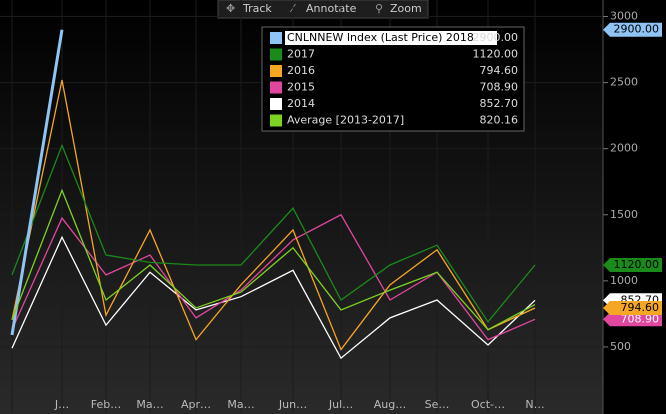  Describe the element at coordinates (379, 8) in the screenshot. I see `zoom-icon: ⚲` at that location.